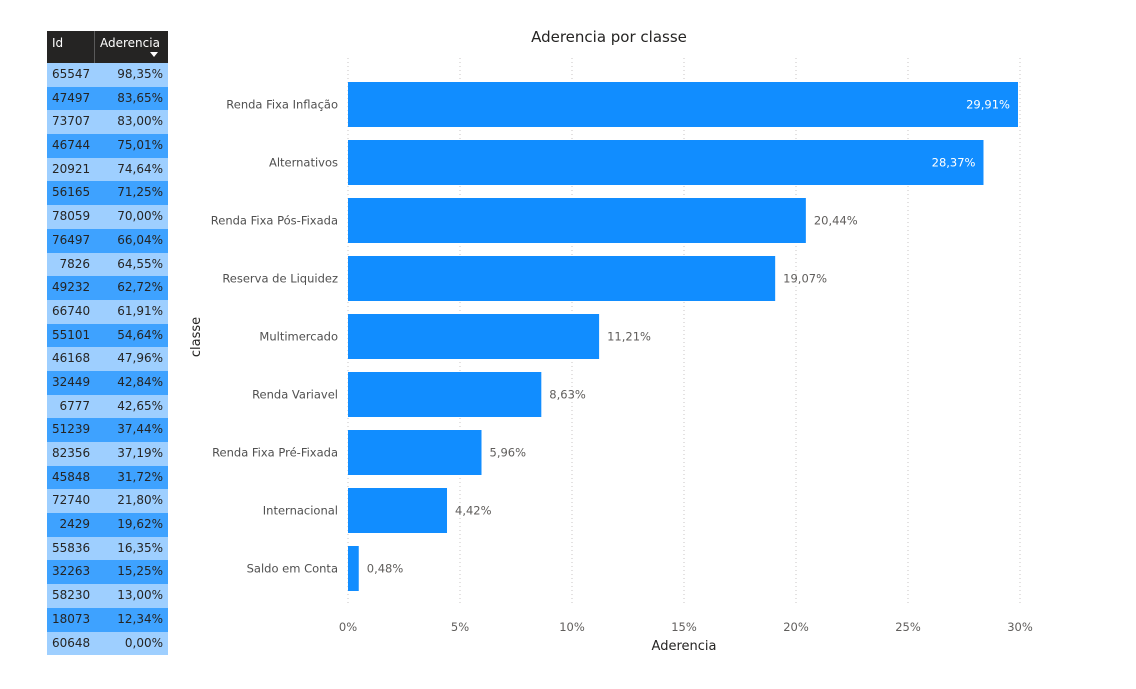 Image resolution: width=1136 pixels, height=689 pixels. I want to click on cell-id: 66740, so click(71, 310).